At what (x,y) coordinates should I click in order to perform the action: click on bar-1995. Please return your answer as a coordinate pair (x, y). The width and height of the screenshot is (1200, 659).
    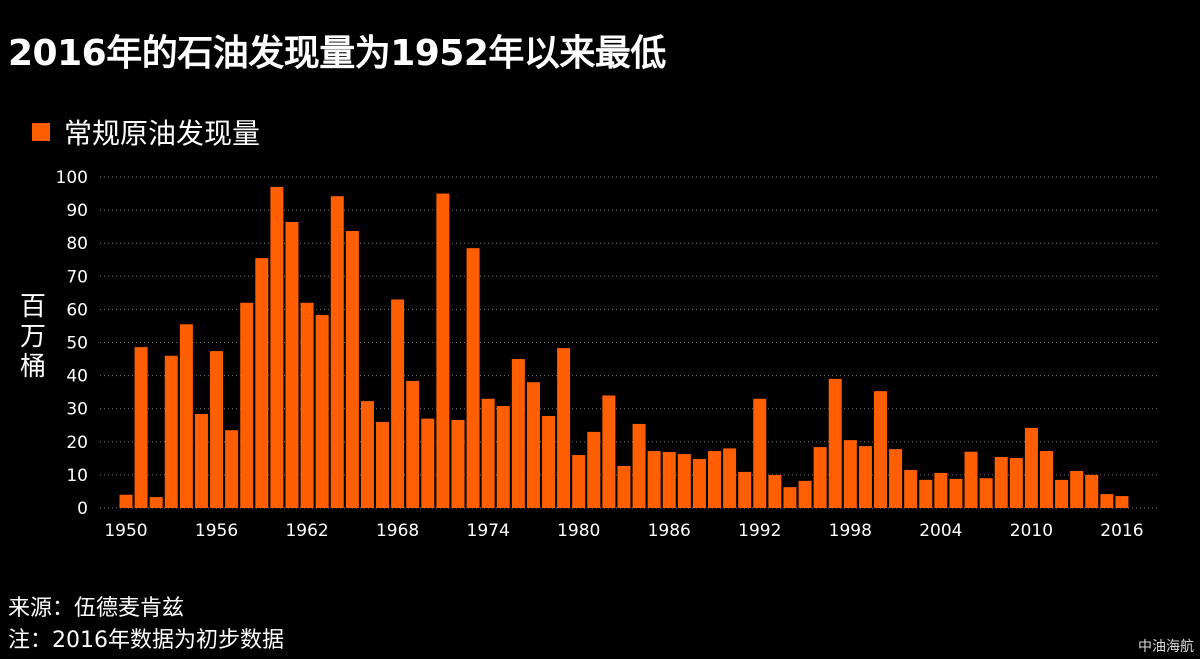
    Looking at the image, I should click on (805, 494).